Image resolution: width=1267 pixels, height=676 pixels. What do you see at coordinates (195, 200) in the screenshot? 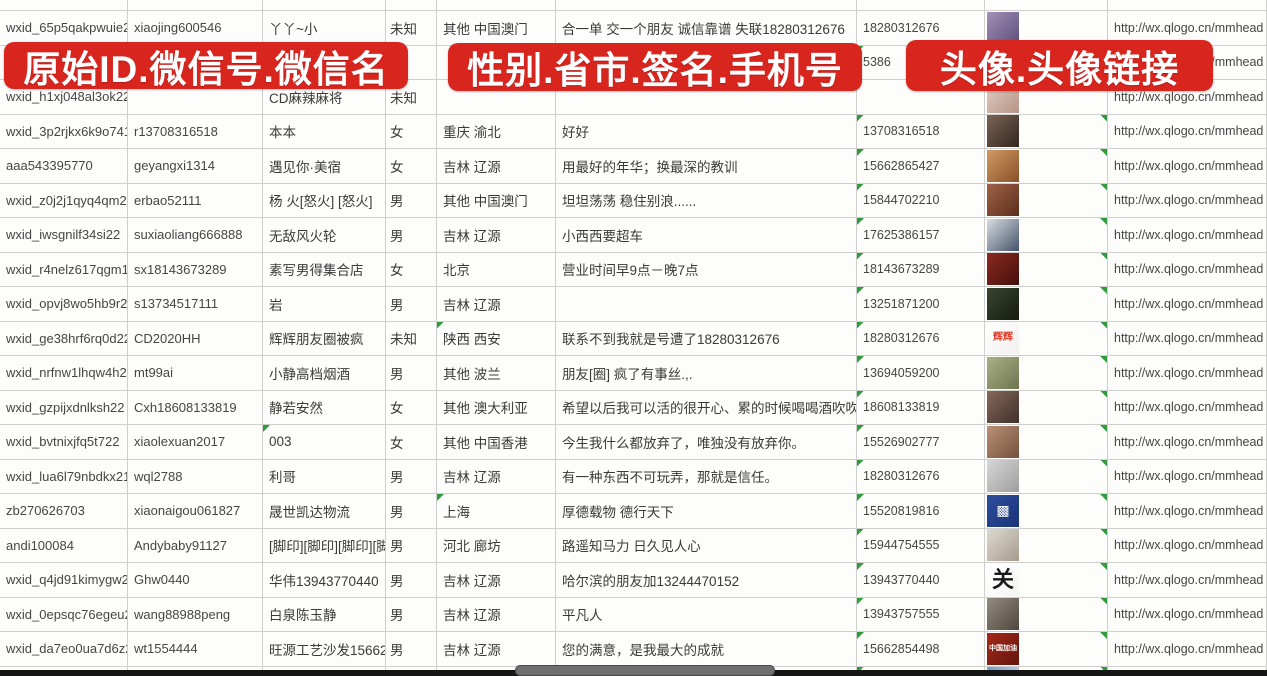
I see `cell-wechat-id: erbao52111` at bounding box center [195, 200].